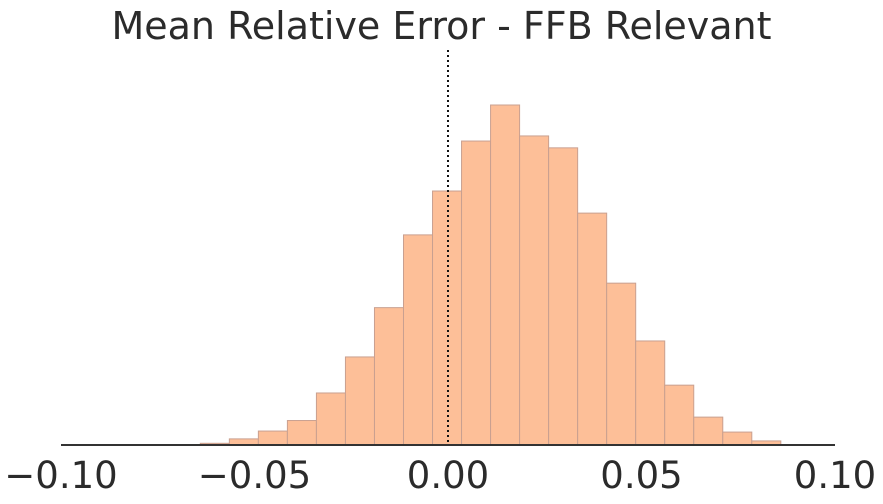  What do you see at coordinates (60, 475) in the screenshot?
I see `x-tick-label: −0.10` at bounding box center [60, 475].